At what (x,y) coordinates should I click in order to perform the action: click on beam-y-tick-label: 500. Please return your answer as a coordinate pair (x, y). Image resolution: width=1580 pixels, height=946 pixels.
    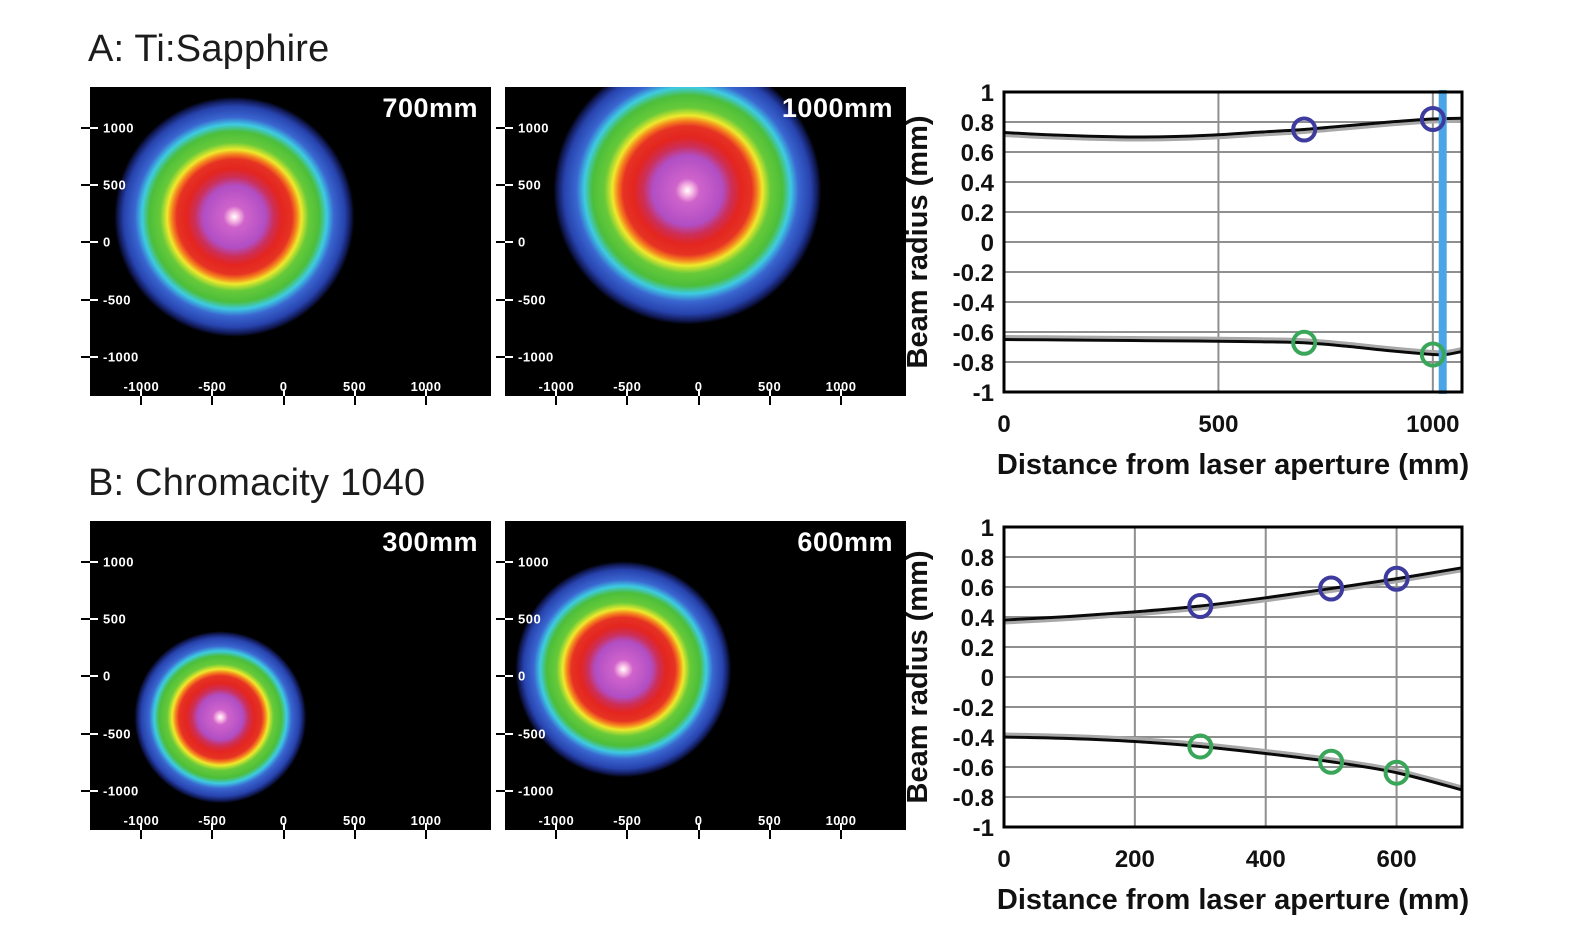
    Looking at the image, I should click on (115, 185).